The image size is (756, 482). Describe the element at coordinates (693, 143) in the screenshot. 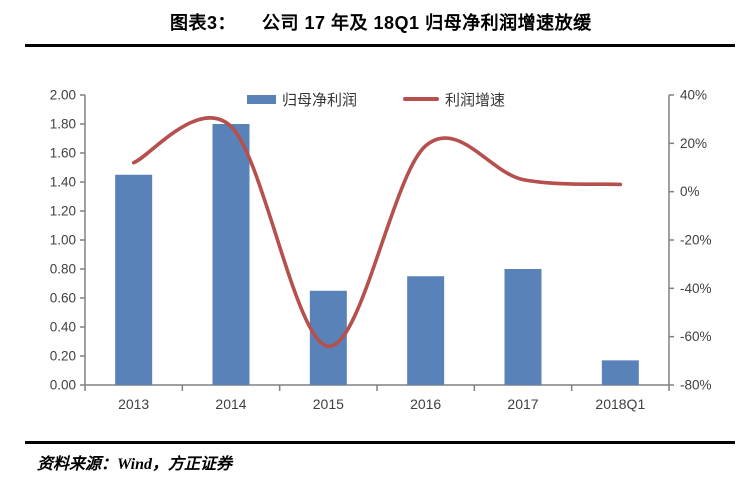

I see `y-right-tick-label: 20%` at that location.